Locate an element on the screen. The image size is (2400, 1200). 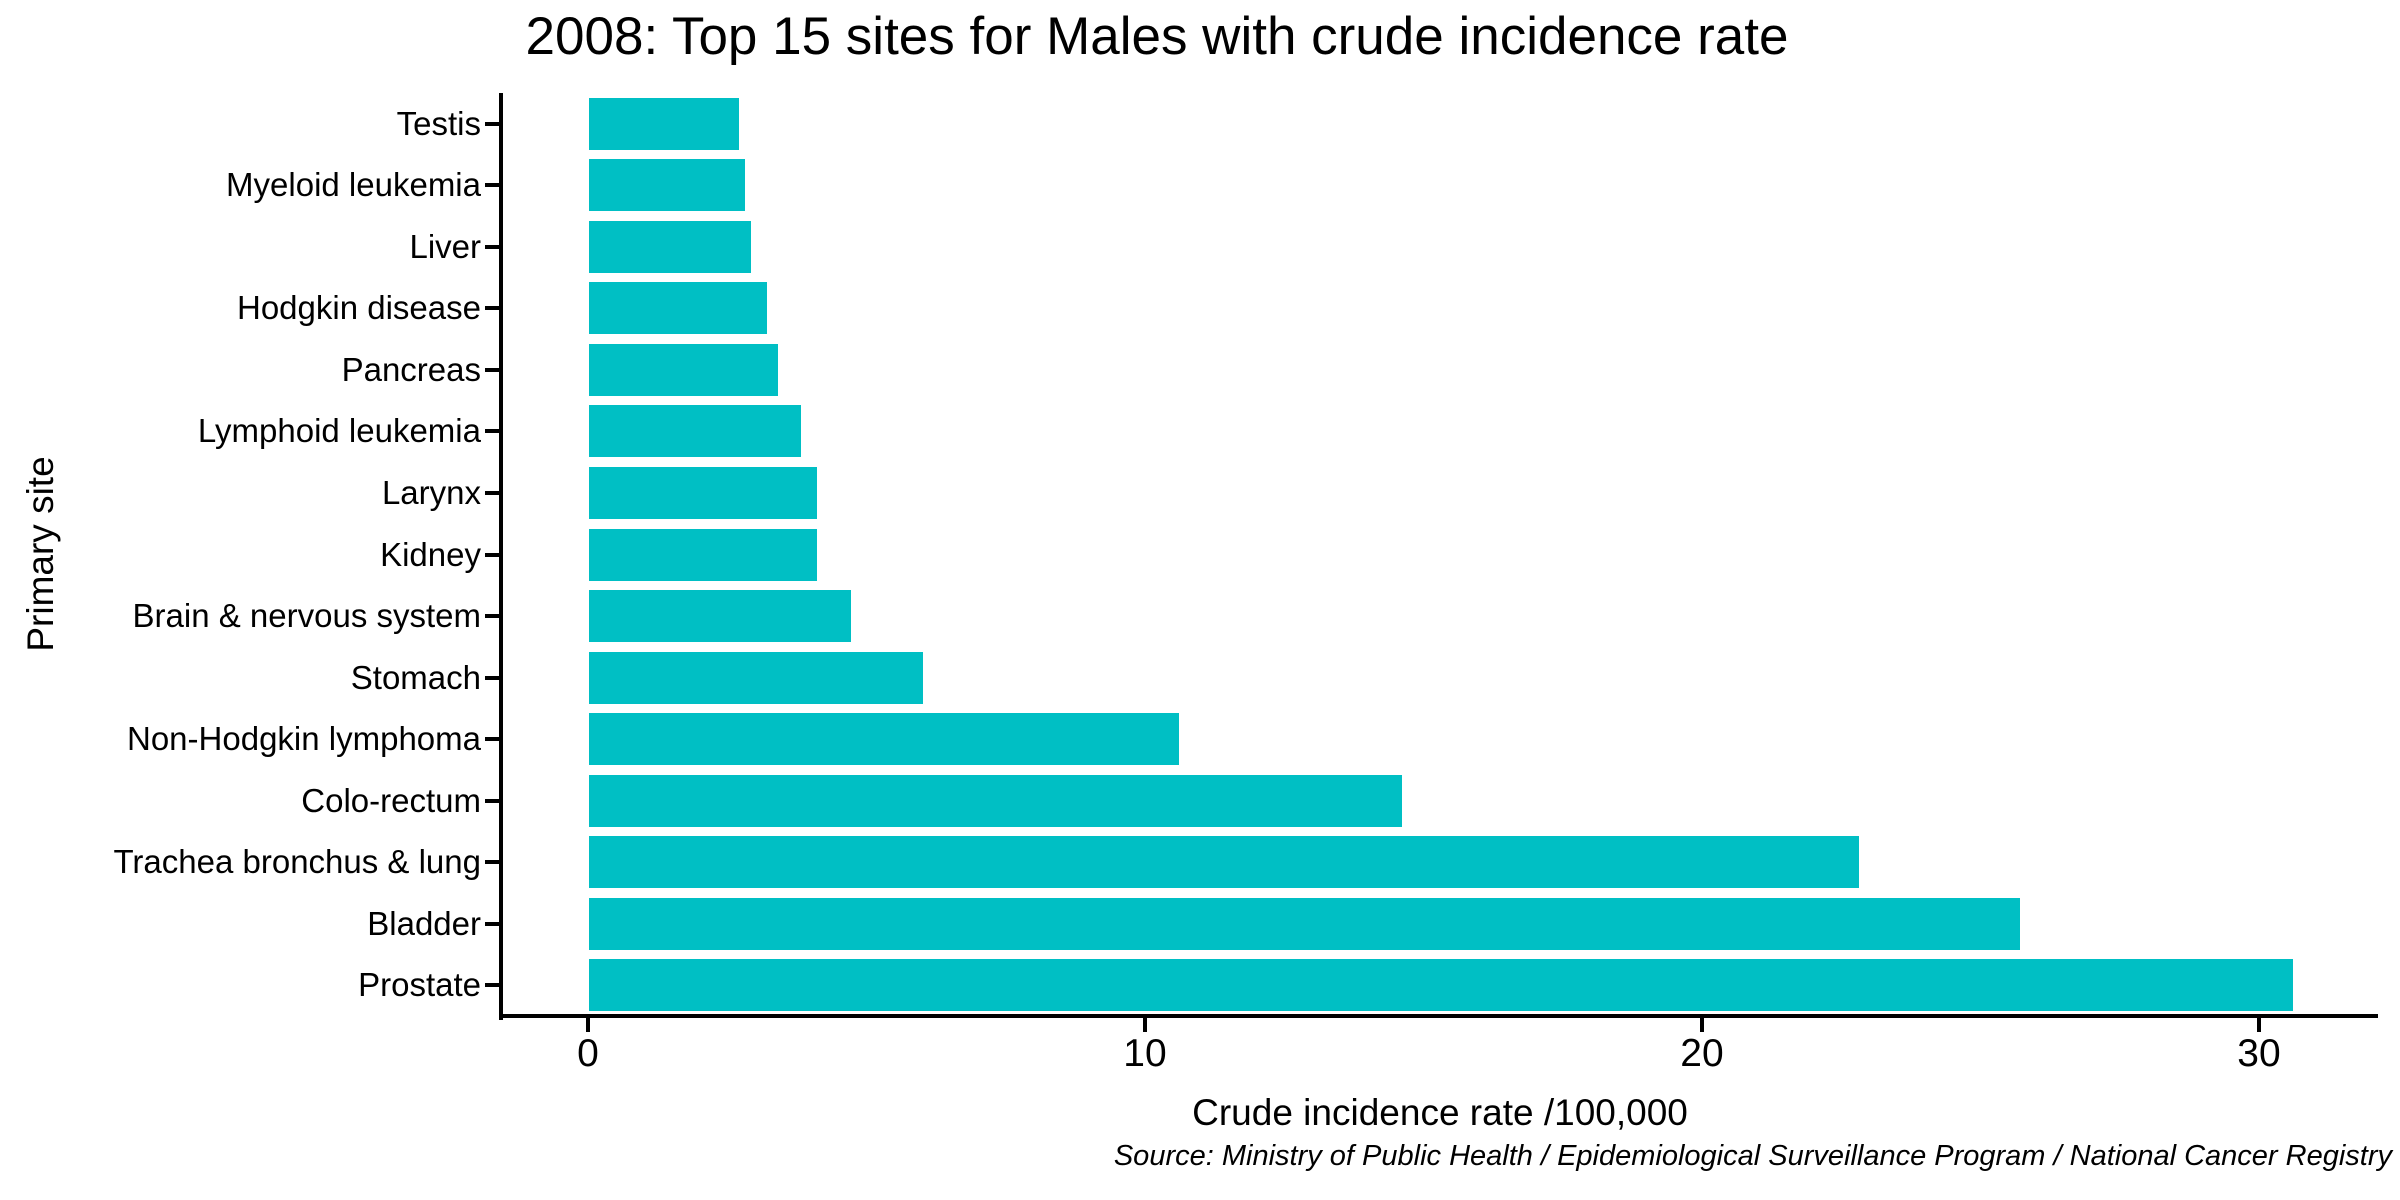
y-tick-label: Prostate is located at coordinates (419, 984).